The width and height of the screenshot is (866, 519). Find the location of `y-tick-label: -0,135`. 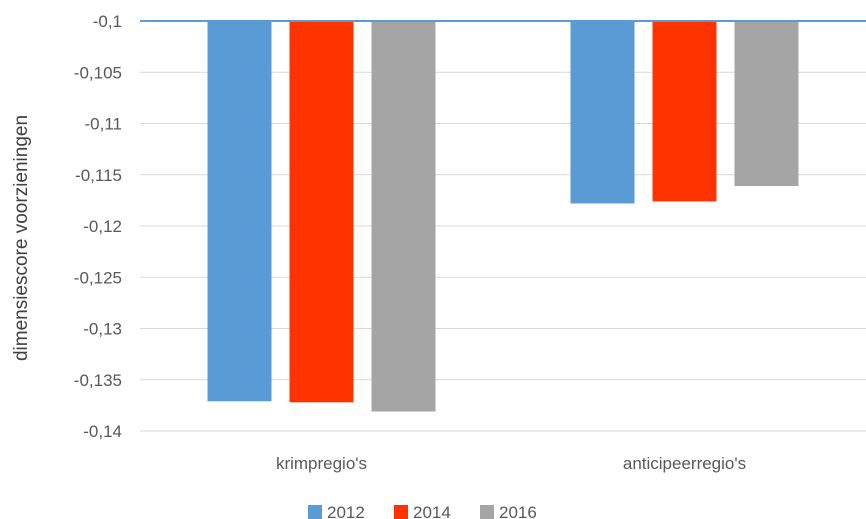

y-tick-label: -0,135 is located at coordinates (98, 380).